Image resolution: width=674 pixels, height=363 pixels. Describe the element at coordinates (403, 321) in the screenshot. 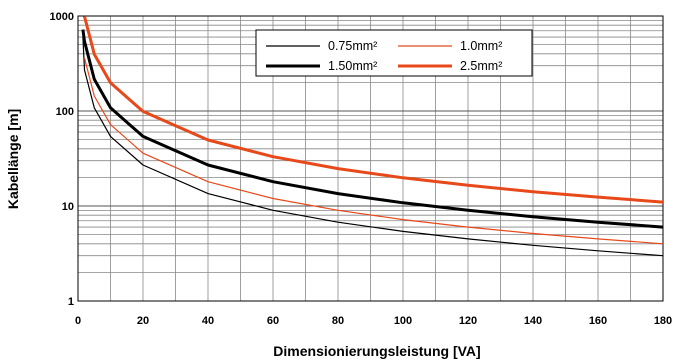

I see `x-tick-label: 100` at that location.